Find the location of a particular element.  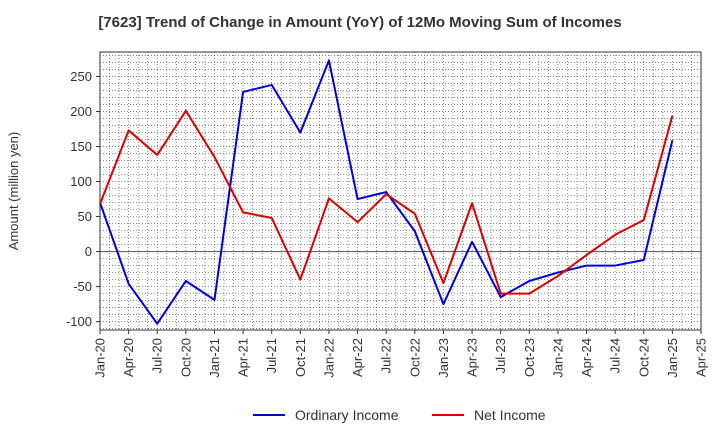

y-tick-label: 200 is located at coordinates (81, 111).